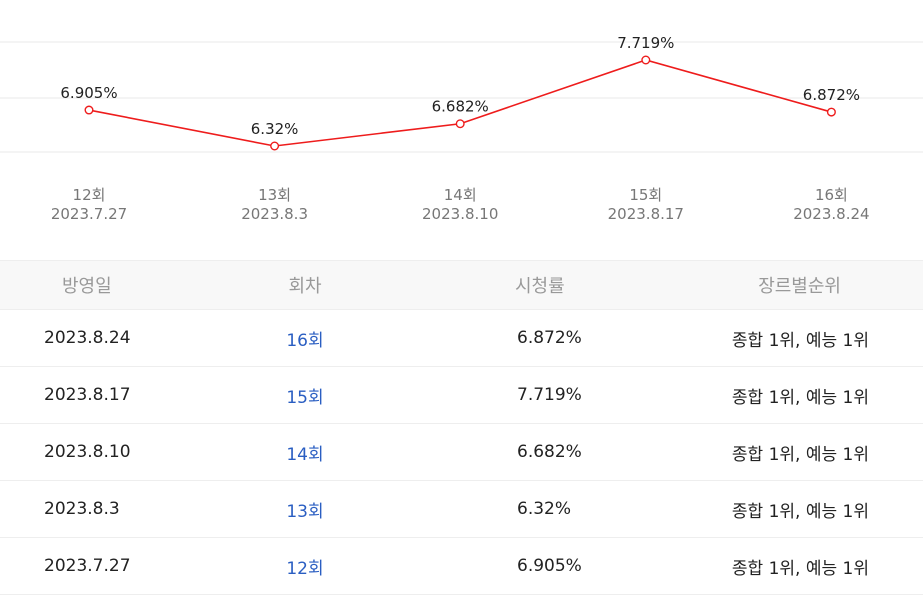 This screenshot has width=923, height=602. What do you see at coordinates (831, 95) in the screenshot?
I see `data-label: 6.872%` at bounding box center [831, 95].